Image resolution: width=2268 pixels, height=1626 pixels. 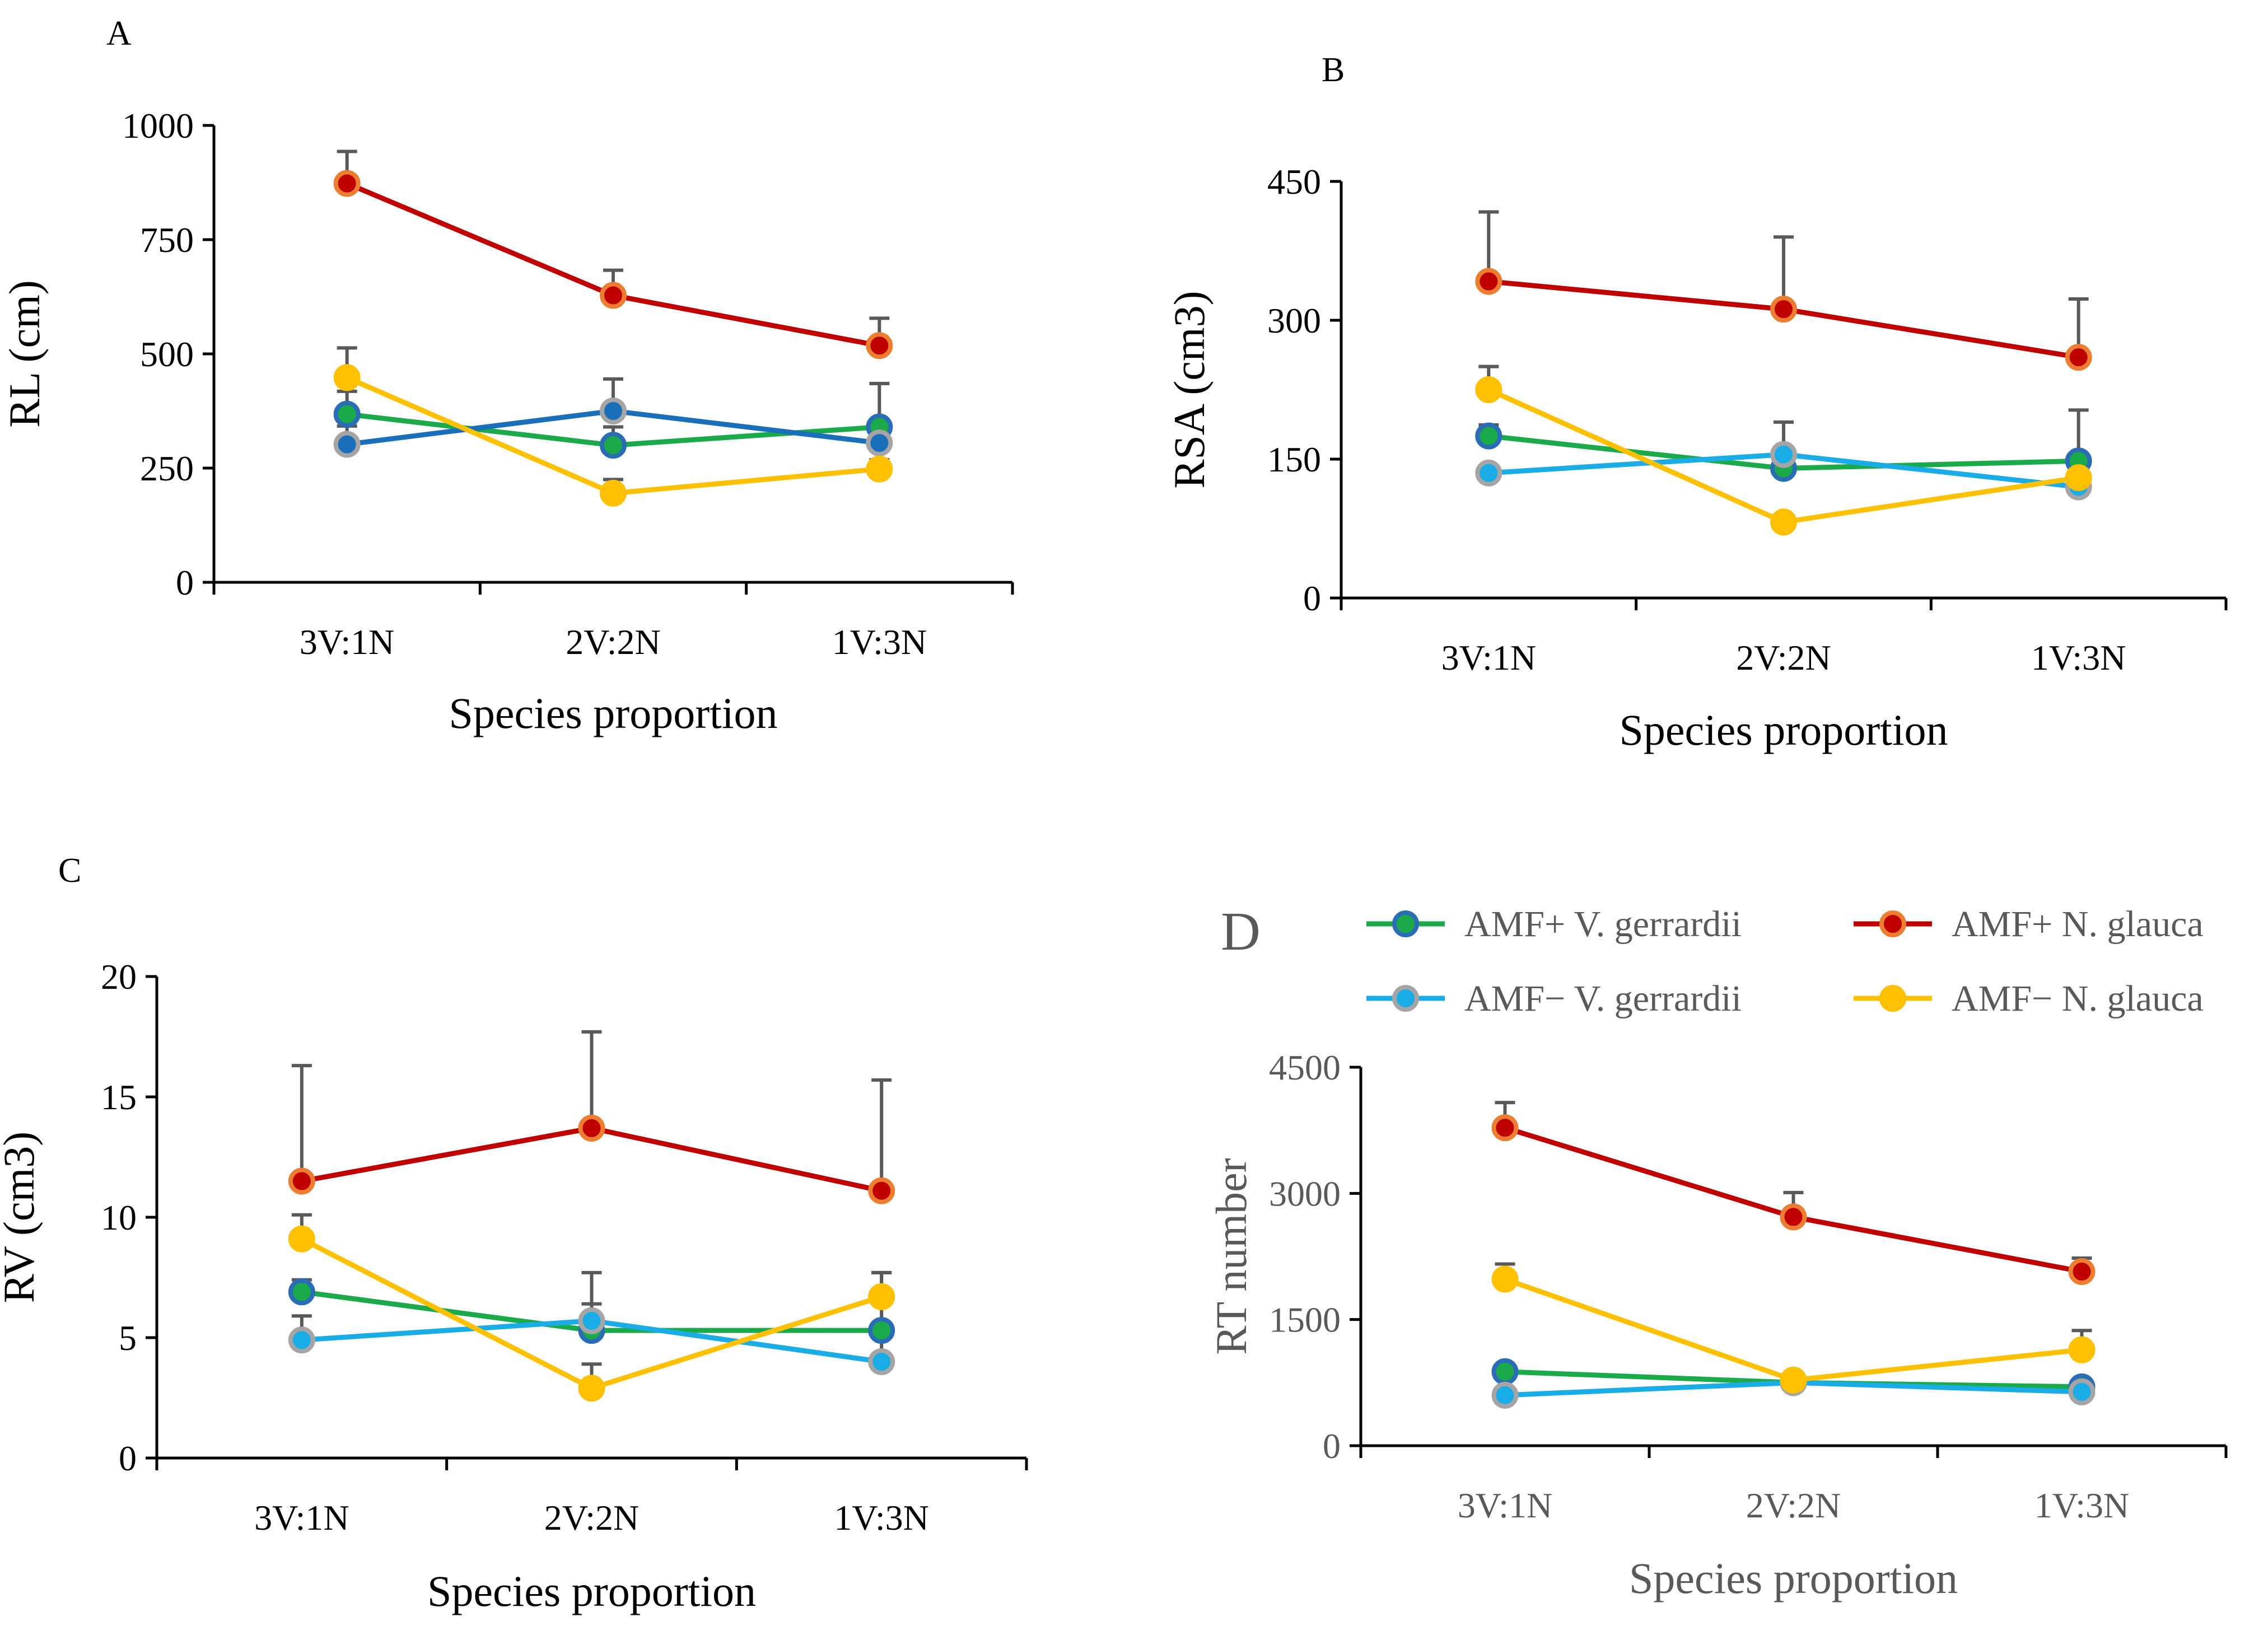 What do you see at coordinates (167, 468) in the screenshot?
I see `y-tick-label: 250` at bounding box center [167, 468].